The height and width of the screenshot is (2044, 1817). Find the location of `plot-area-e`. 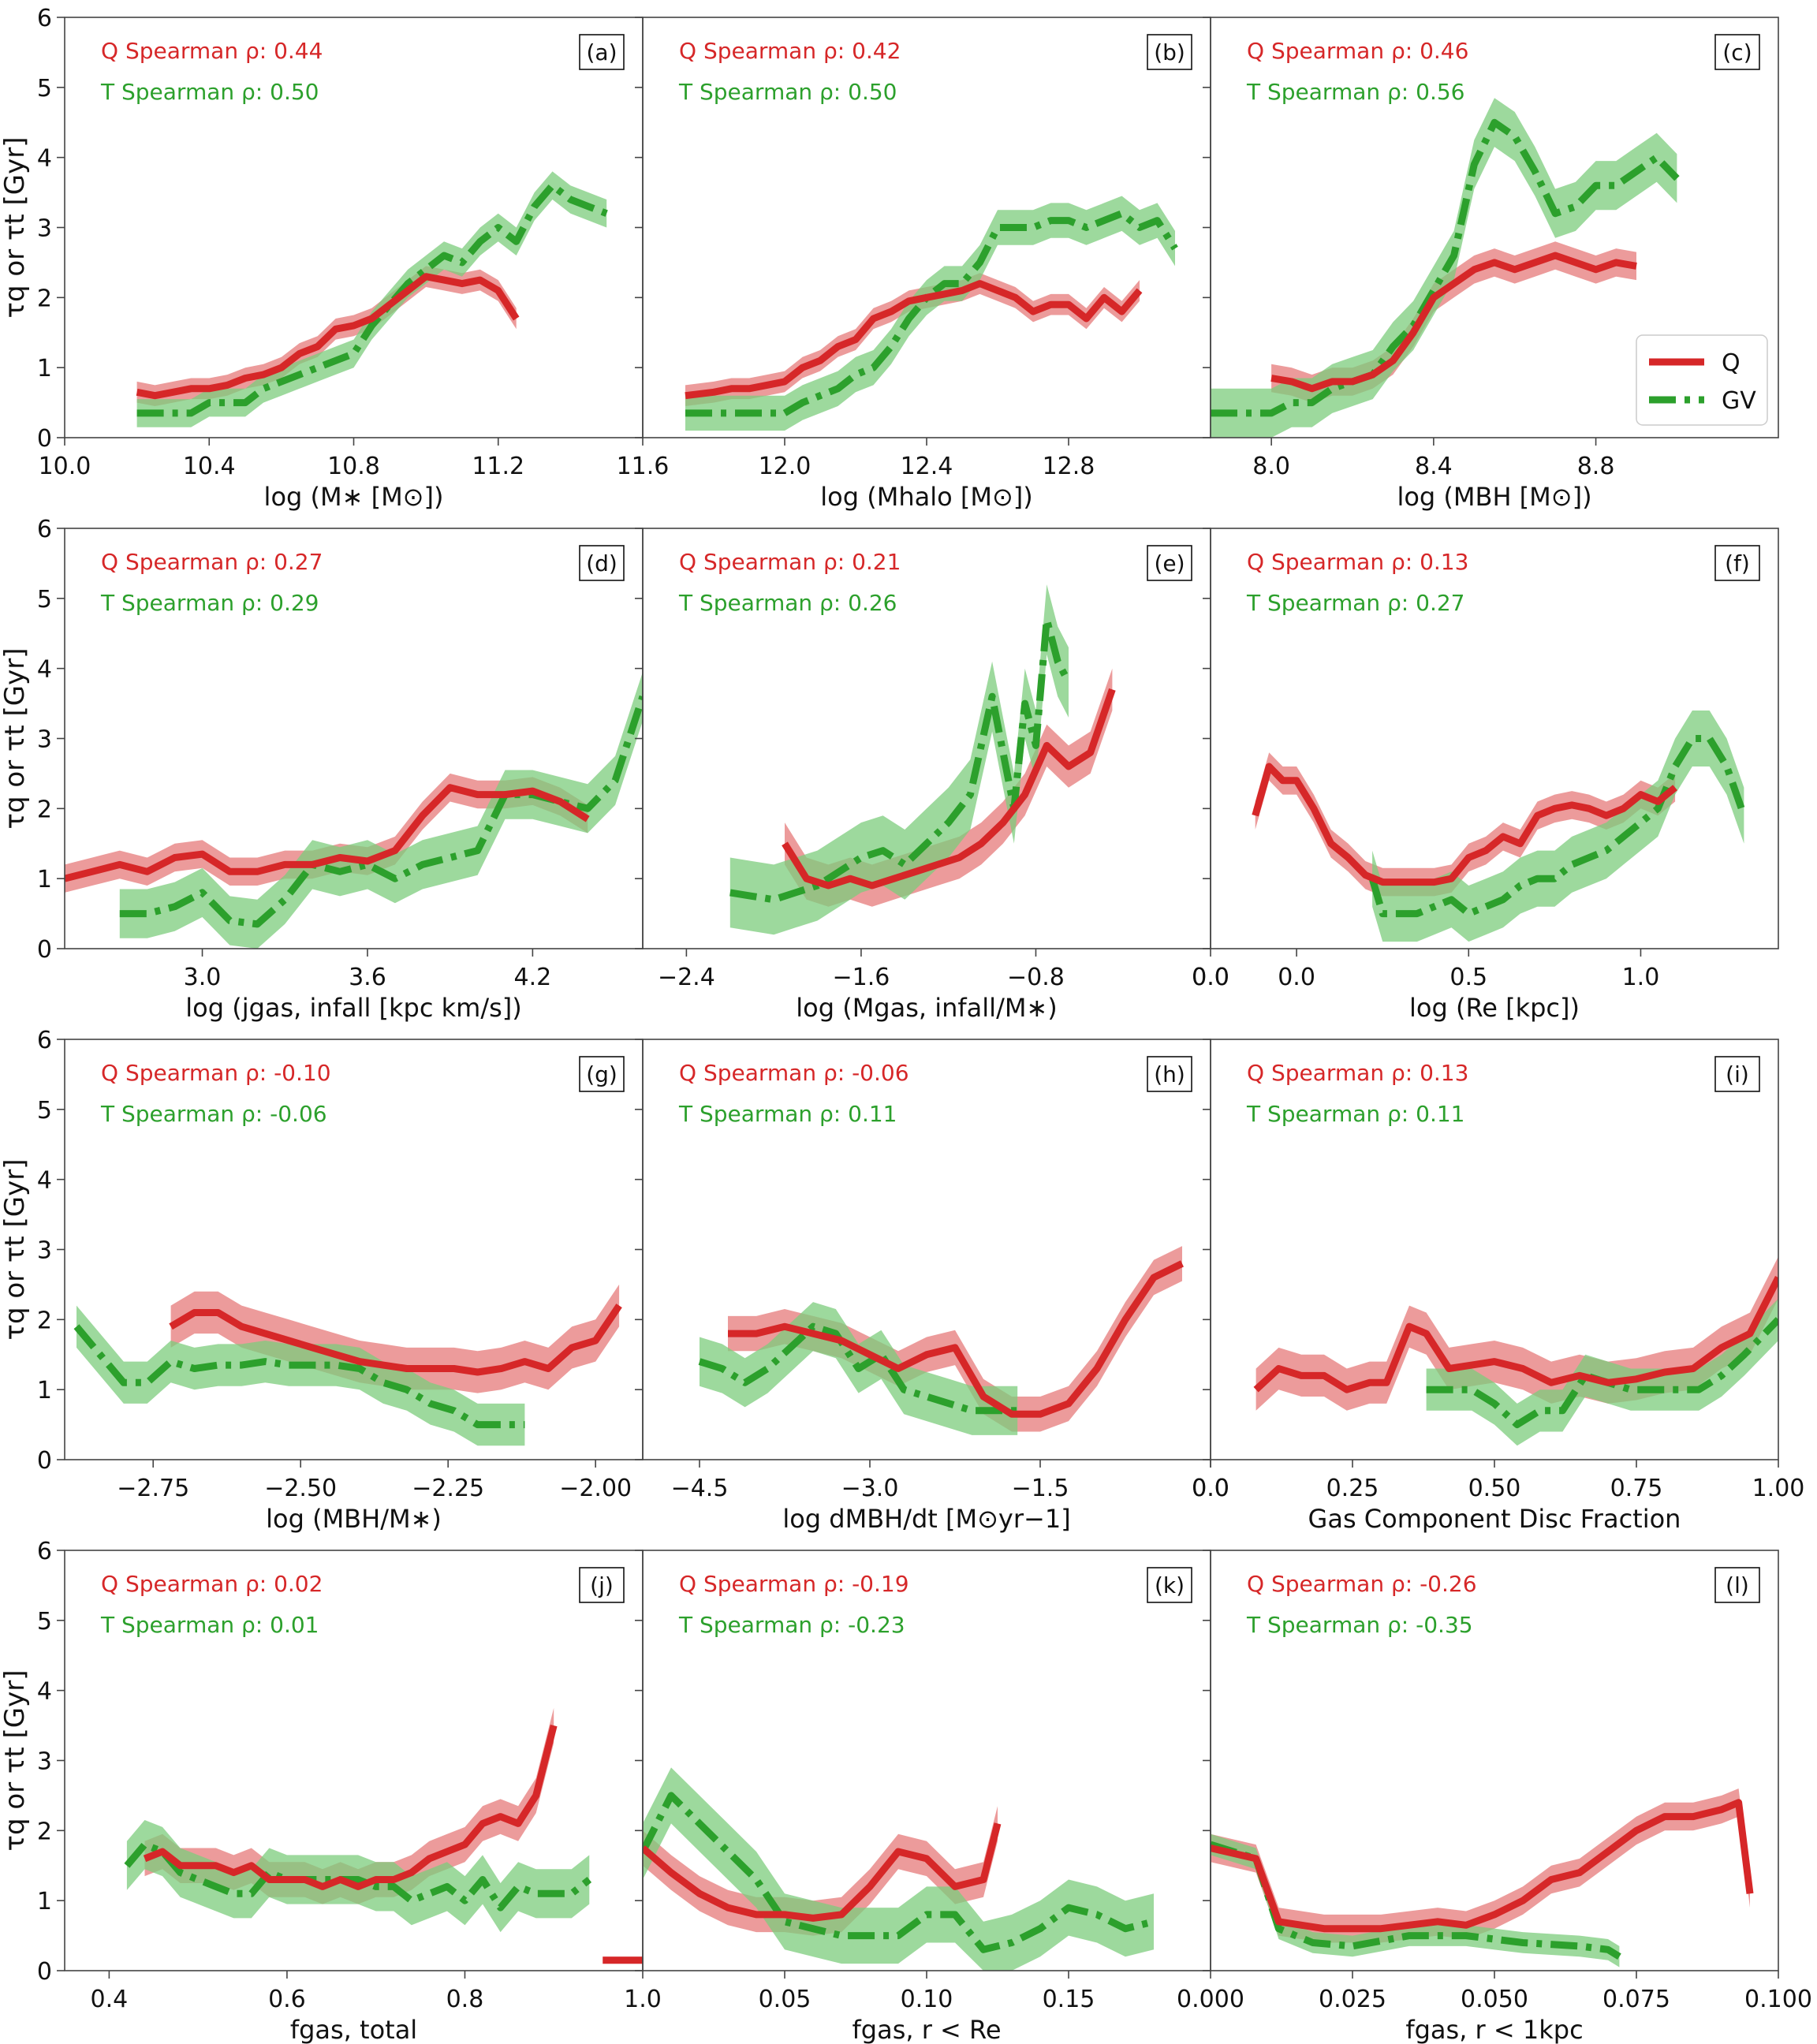

plot-area-e is located at coordinates (922, 759).